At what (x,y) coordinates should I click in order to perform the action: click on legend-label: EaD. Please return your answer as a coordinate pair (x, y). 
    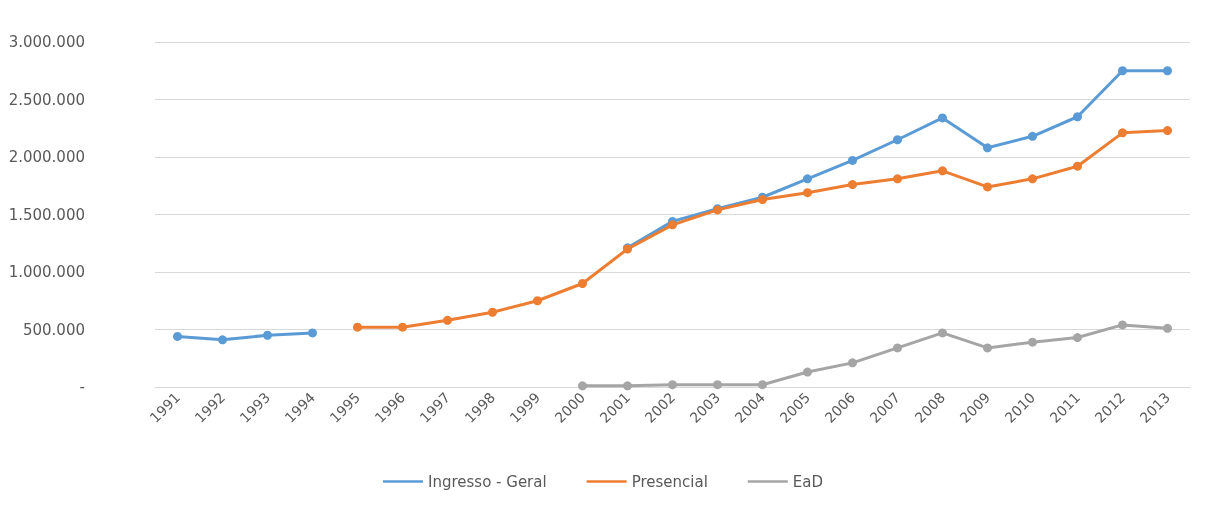
    Looking at the image, I should click on (808, 481).